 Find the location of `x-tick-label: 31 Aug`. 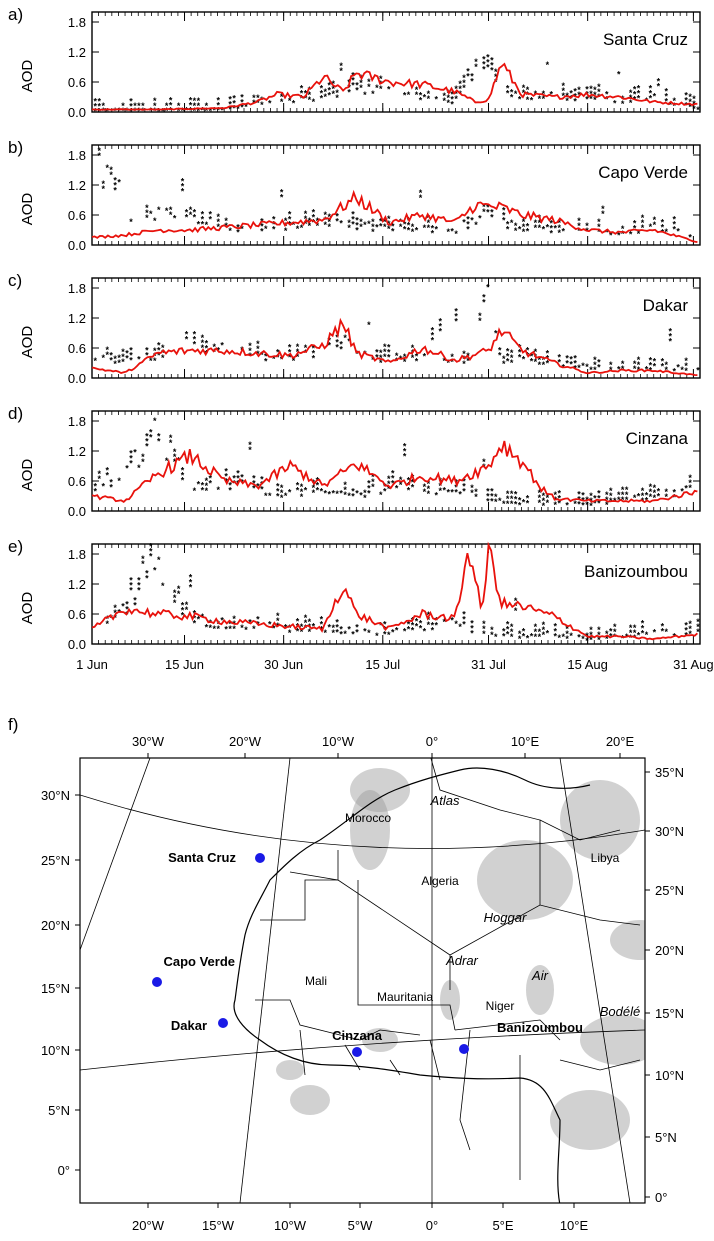

x-tick-label: 31 Aug is located at coordinates (693, 664).